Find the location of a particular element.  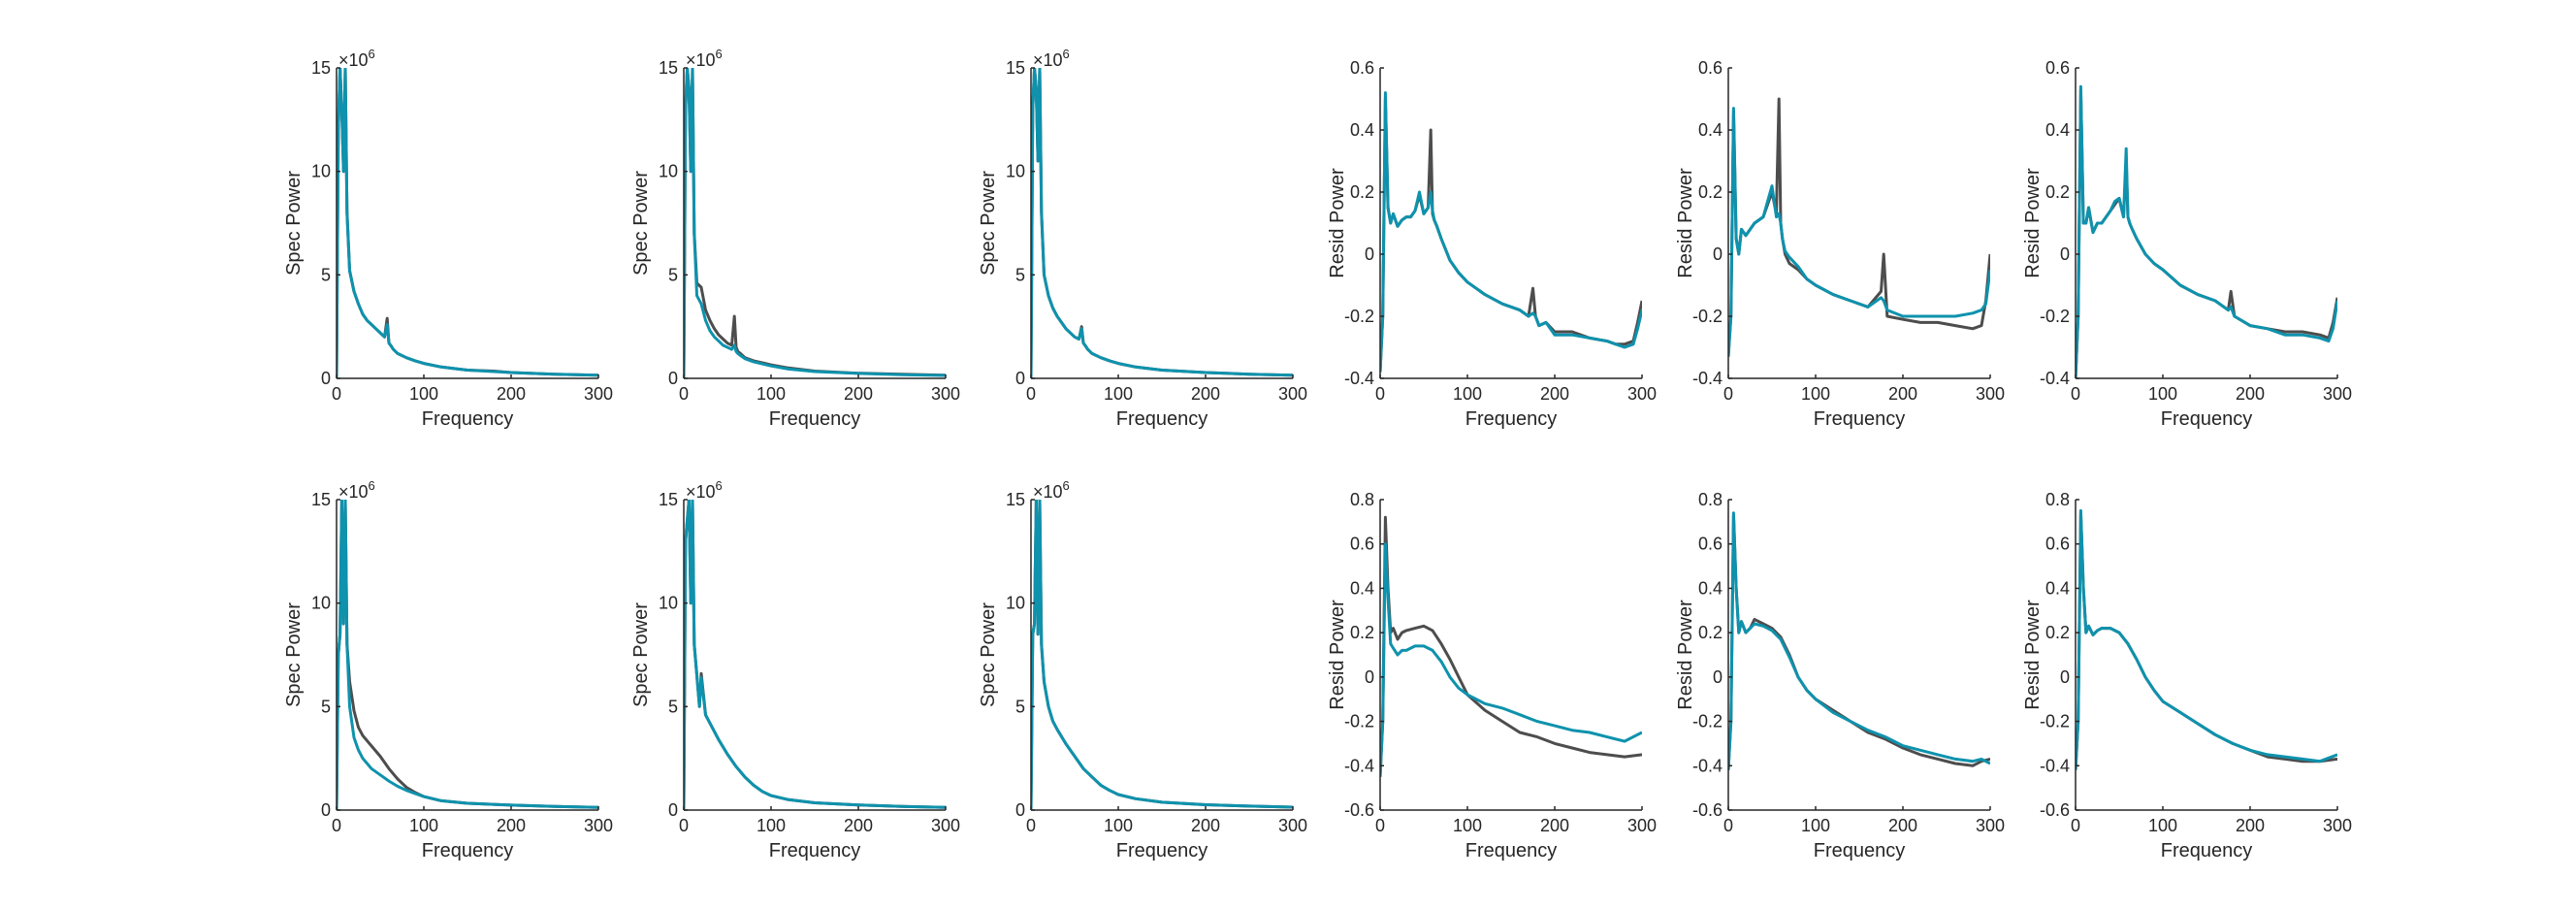

subplot-7: 0 100 200 300 0 5 10 15 Frequency Spec Power ×106 is located at coordinates (448, 669).